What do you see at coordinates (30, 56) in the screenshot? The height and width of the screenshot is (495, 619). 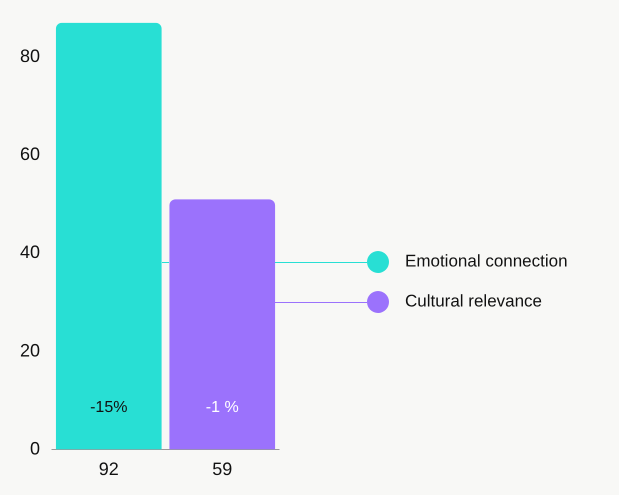 I see `y-tick-label: 80` at bounding box center [30, 56].